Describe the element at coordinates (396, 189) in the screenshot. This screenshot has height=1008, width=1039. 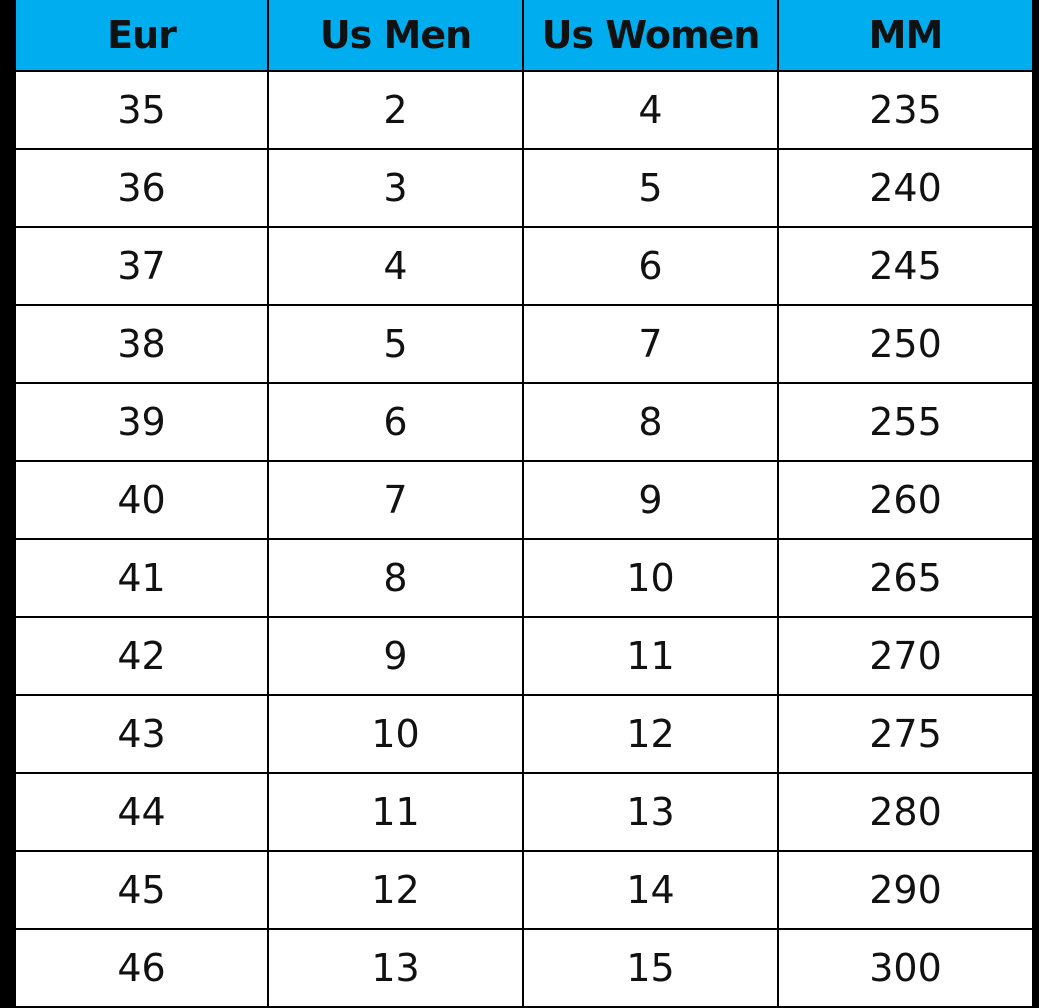
I see `table-cell: 3` at that location.